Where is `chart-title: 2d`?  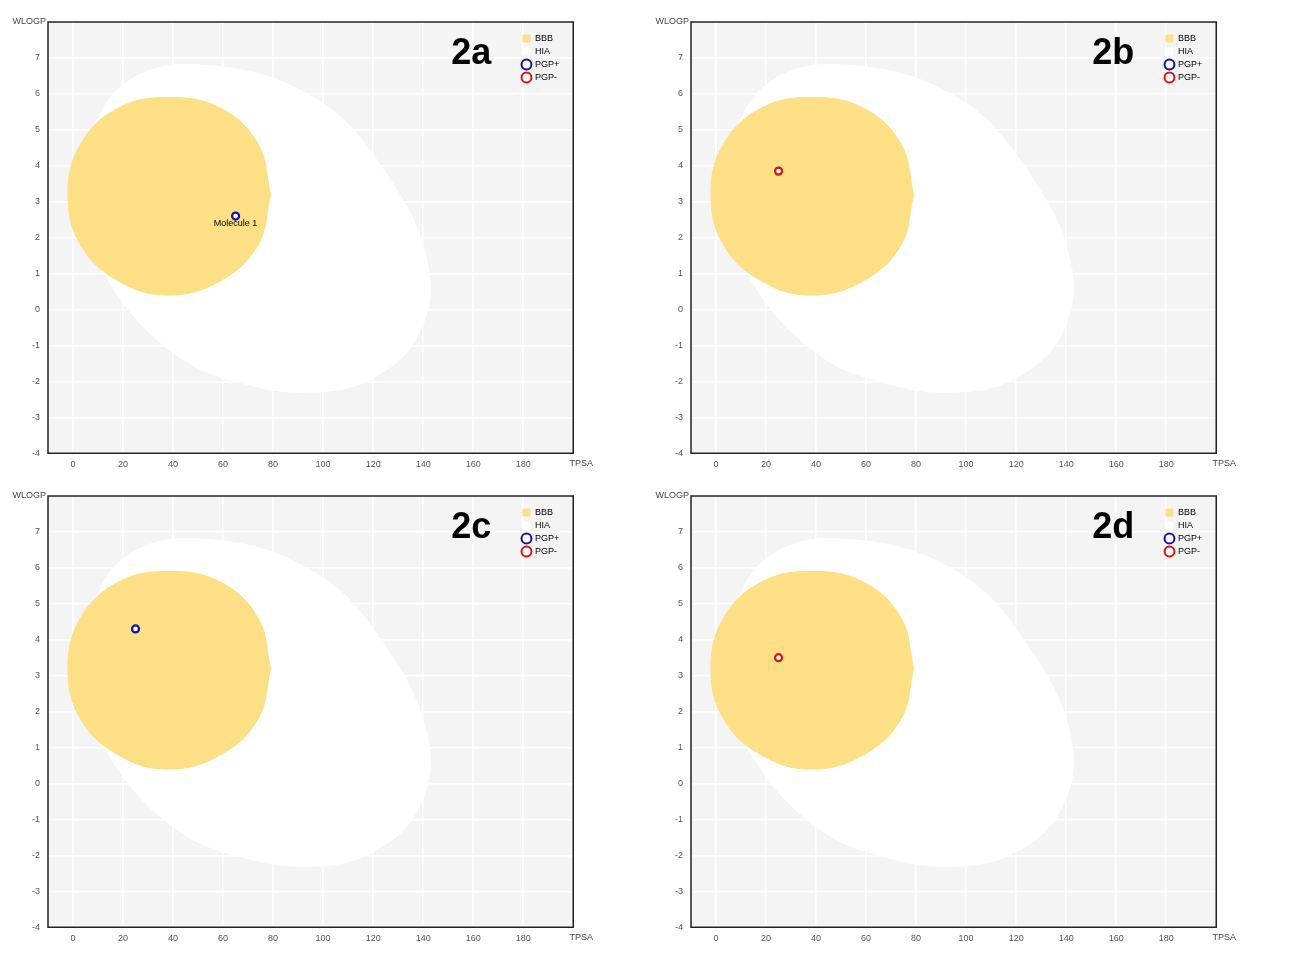
chart-title: 2d is located at coordinates (1113, 525).